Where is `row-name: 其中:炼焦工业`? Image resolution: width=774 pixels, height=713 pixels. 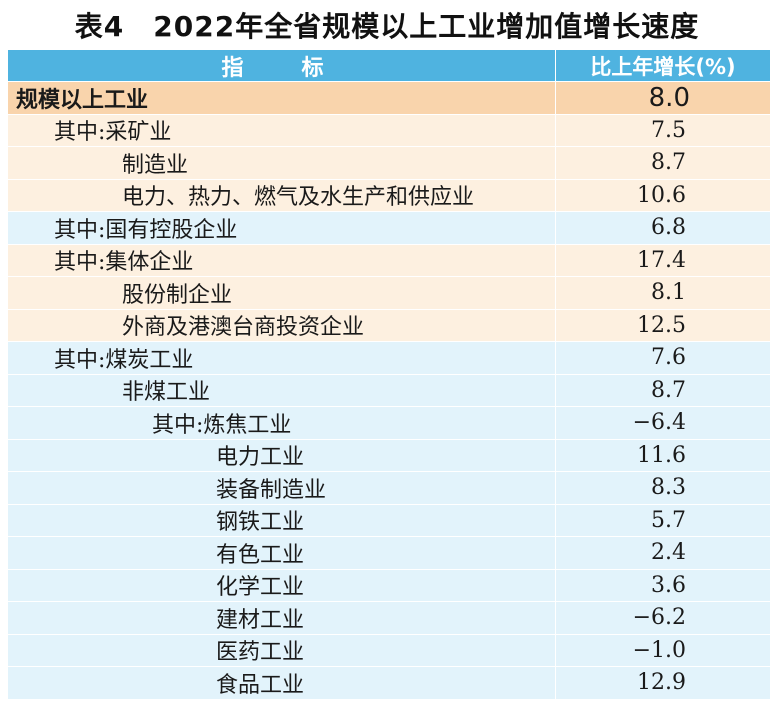 row-name: 其中:炼焦工业 is located at coordinates (282, 423).